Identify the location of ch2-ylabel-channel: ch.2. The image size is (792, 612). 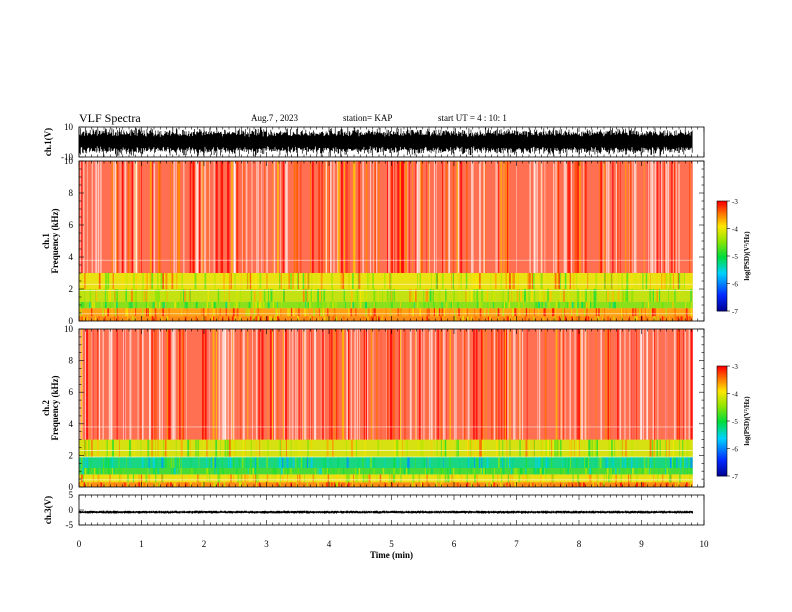
(46, 408).